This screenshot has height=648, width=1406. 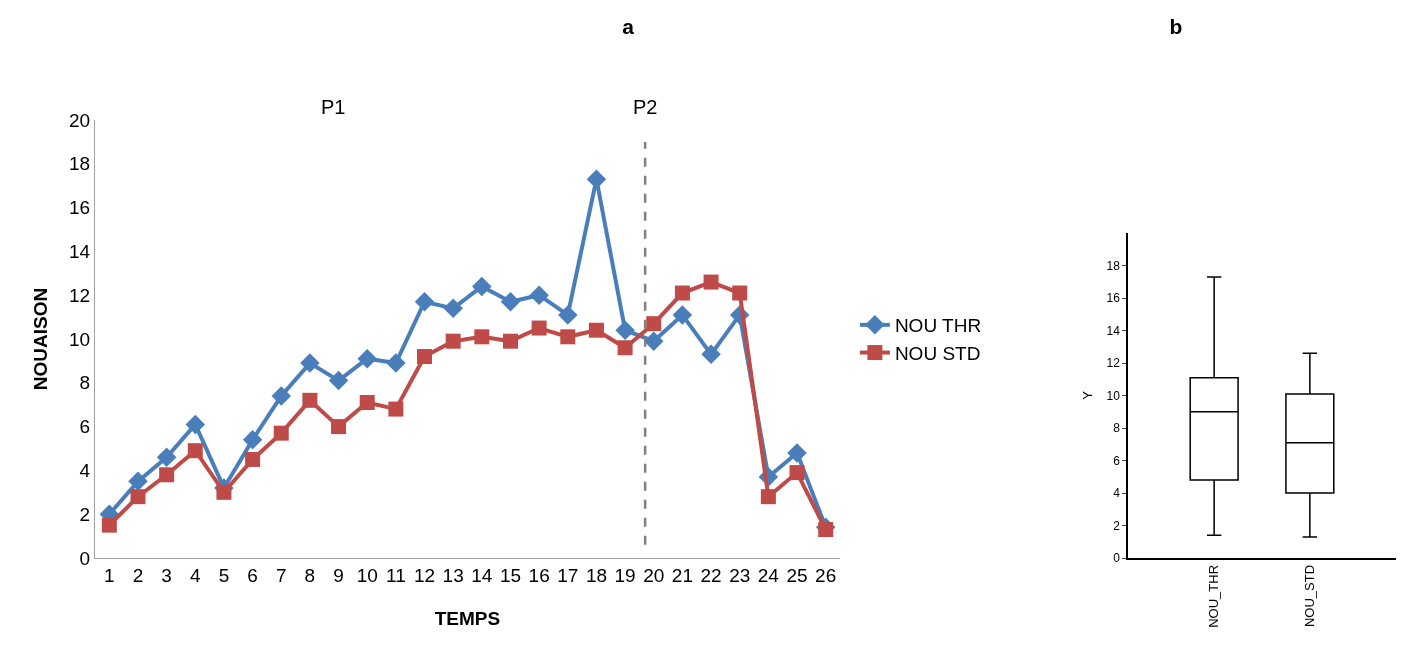 I want to click on x-tick-label: 2, so click(x=138, y=575).